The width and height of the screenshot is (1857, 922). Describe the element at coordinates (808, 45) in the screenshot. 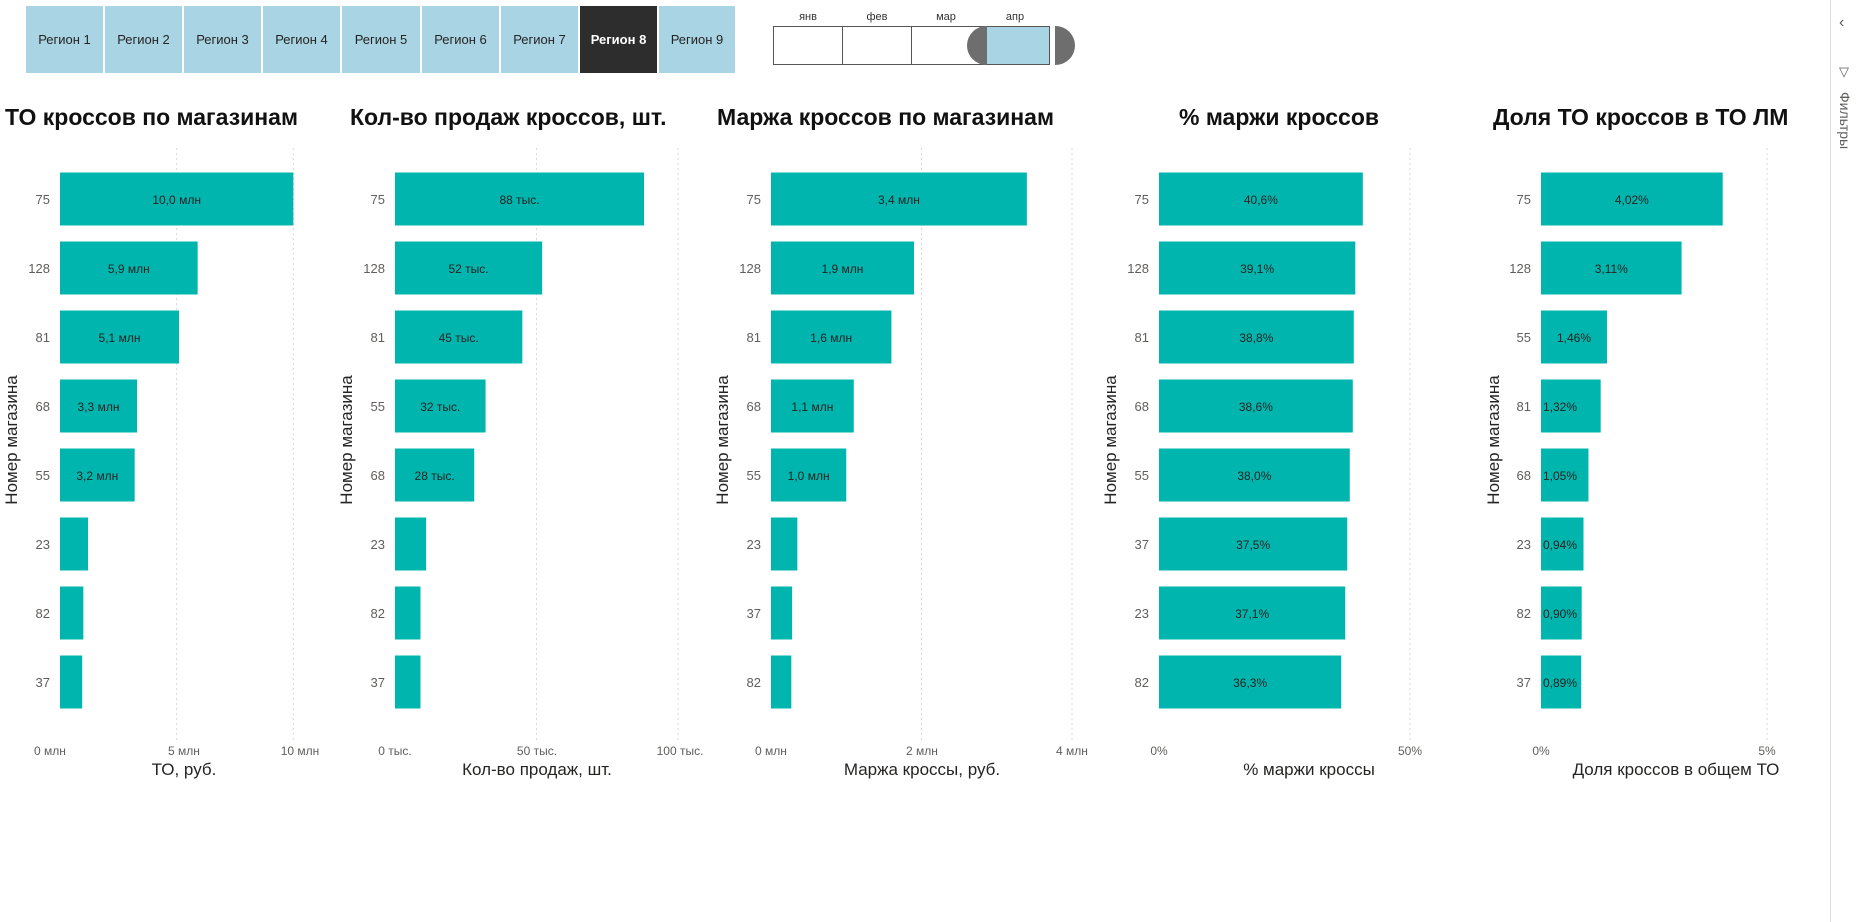

I see `month-cell-jan` at that location.